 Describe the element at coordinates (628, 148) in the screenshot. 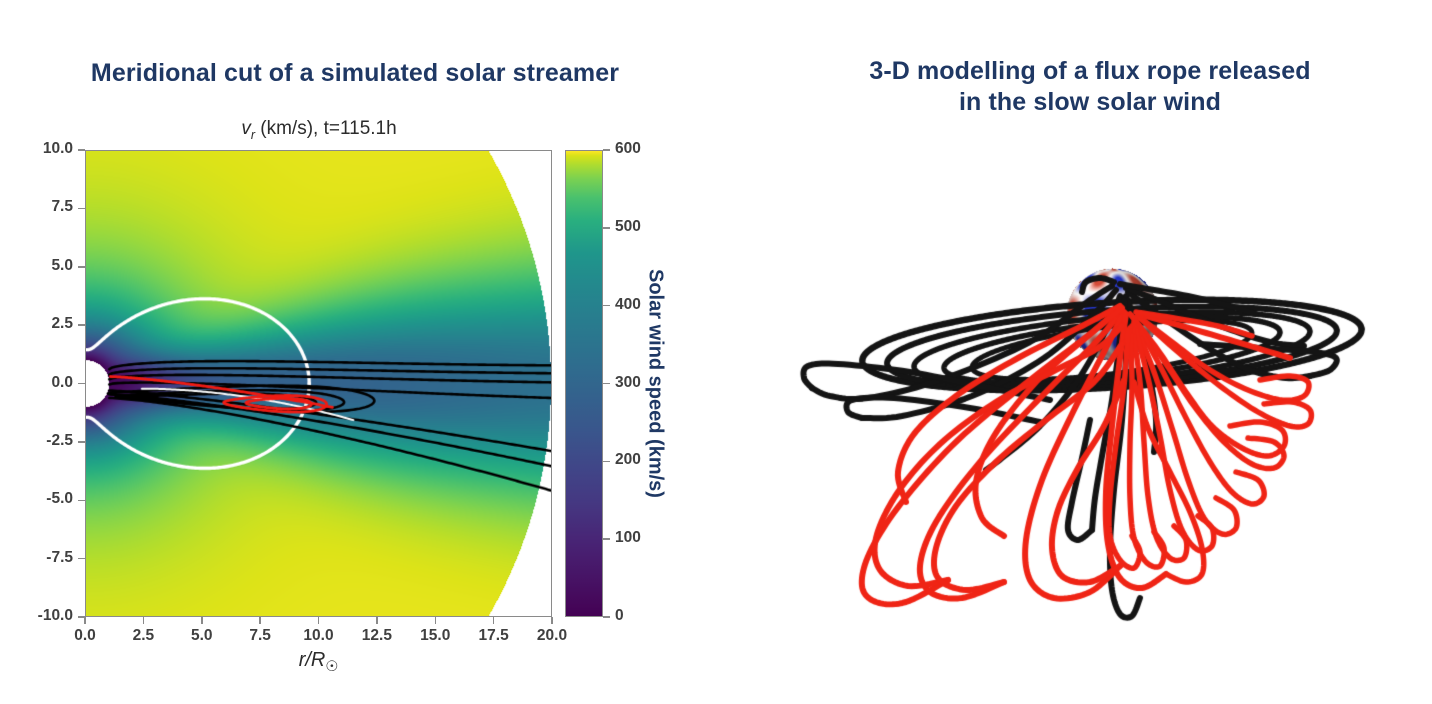

I see `colorbar-tick-label: 600` at that location.